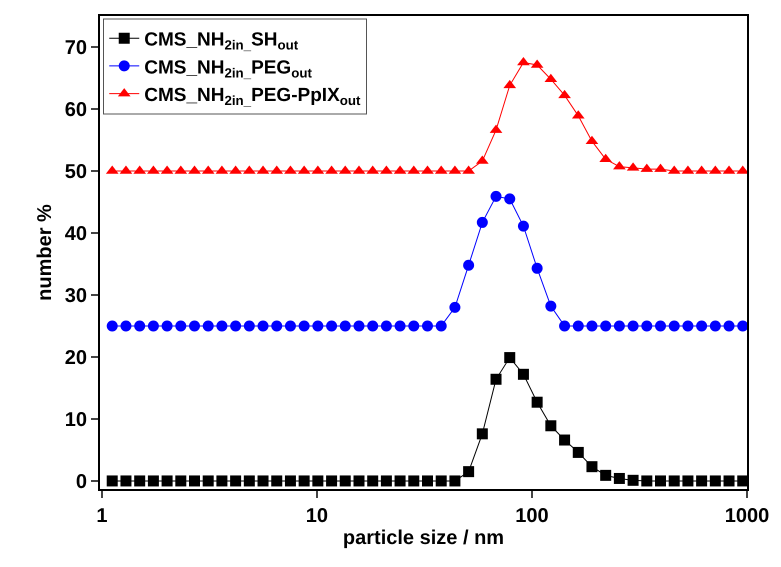 This screenshot has width=781, height=567. I want to click on y-axis-title: number %, so click(45, 252).